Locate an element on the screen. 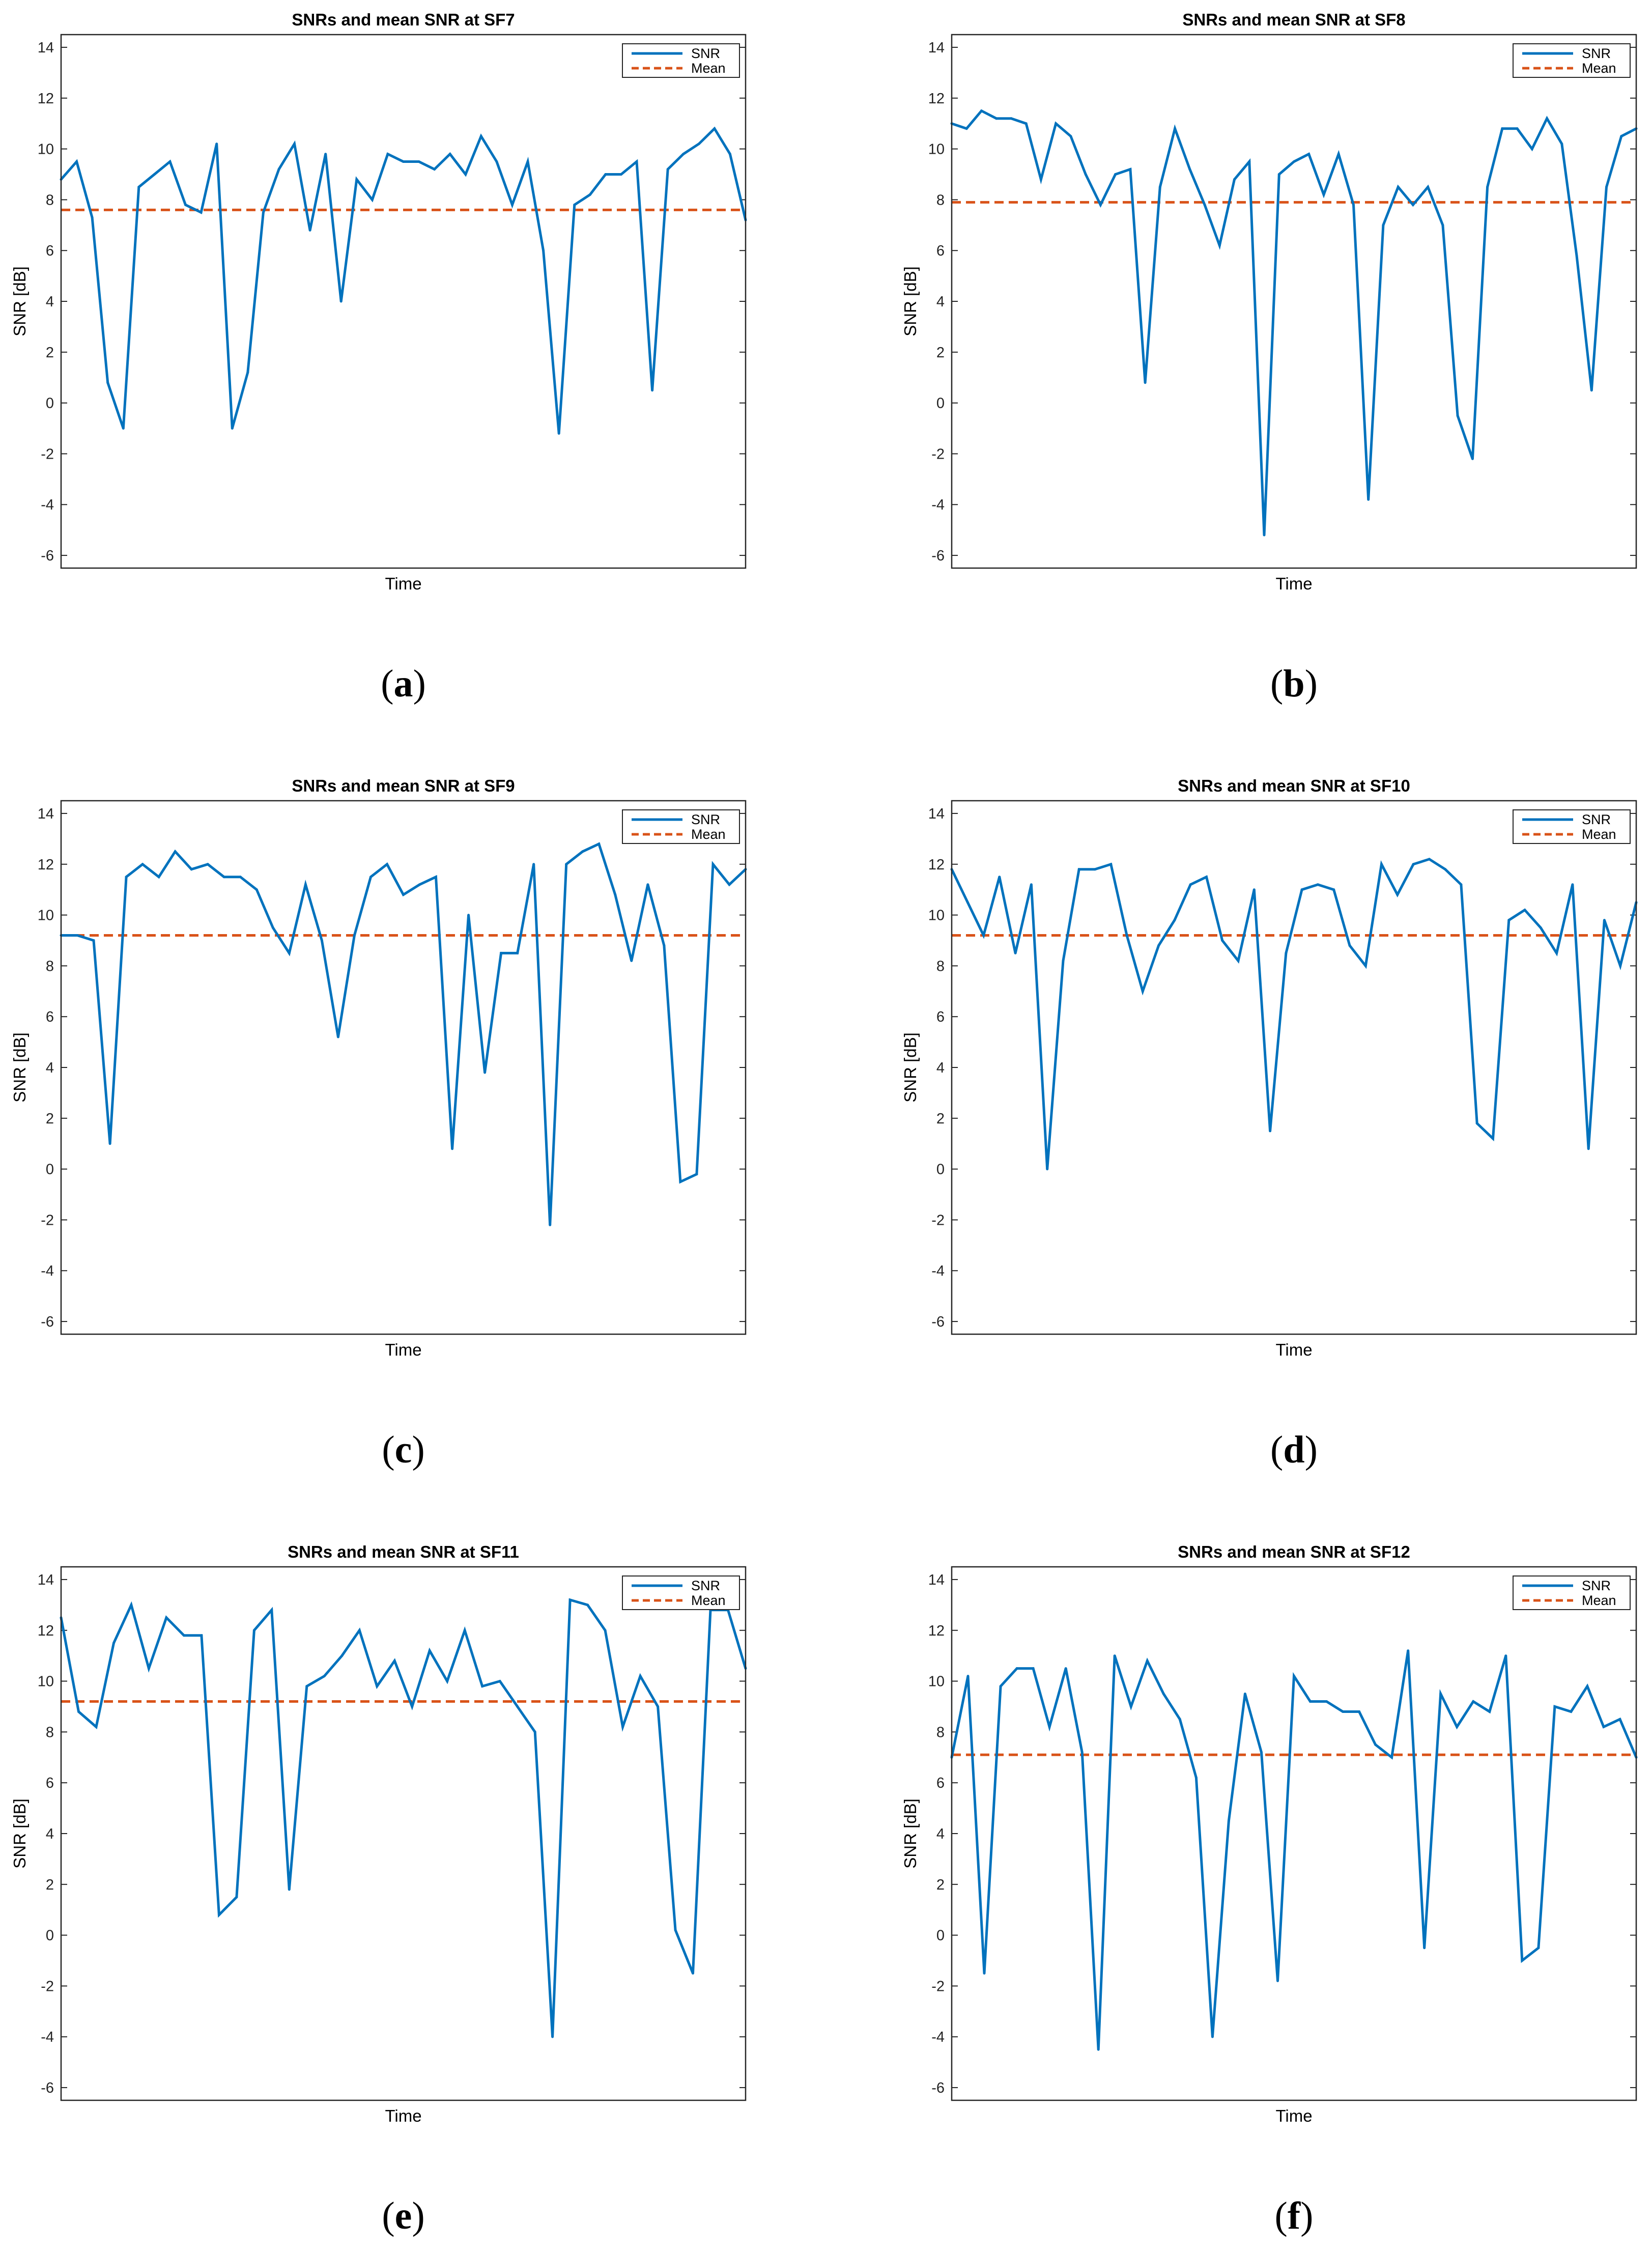 This screenshot has width=1652, height=2252. caption-letter: b is located at coordinates (1294, 683).